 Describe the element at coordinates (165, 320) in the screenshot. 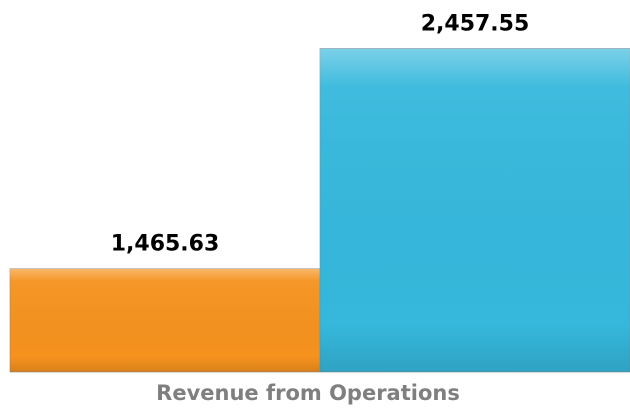

I see `bar-shine` at that location.